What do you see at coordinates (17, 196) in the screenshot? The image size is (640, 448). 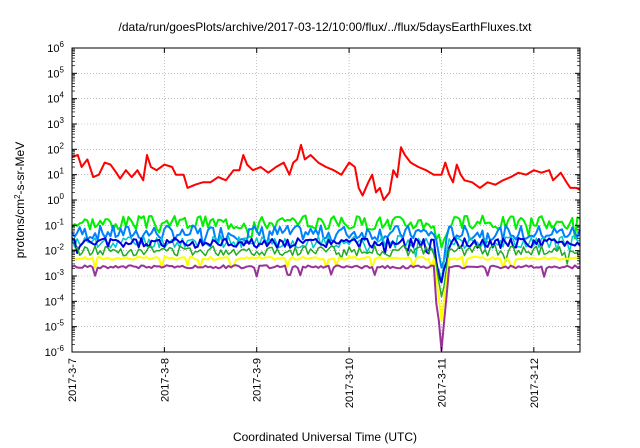 I see `y-axis-label-sup: 2` at bounding box center [17, 196].